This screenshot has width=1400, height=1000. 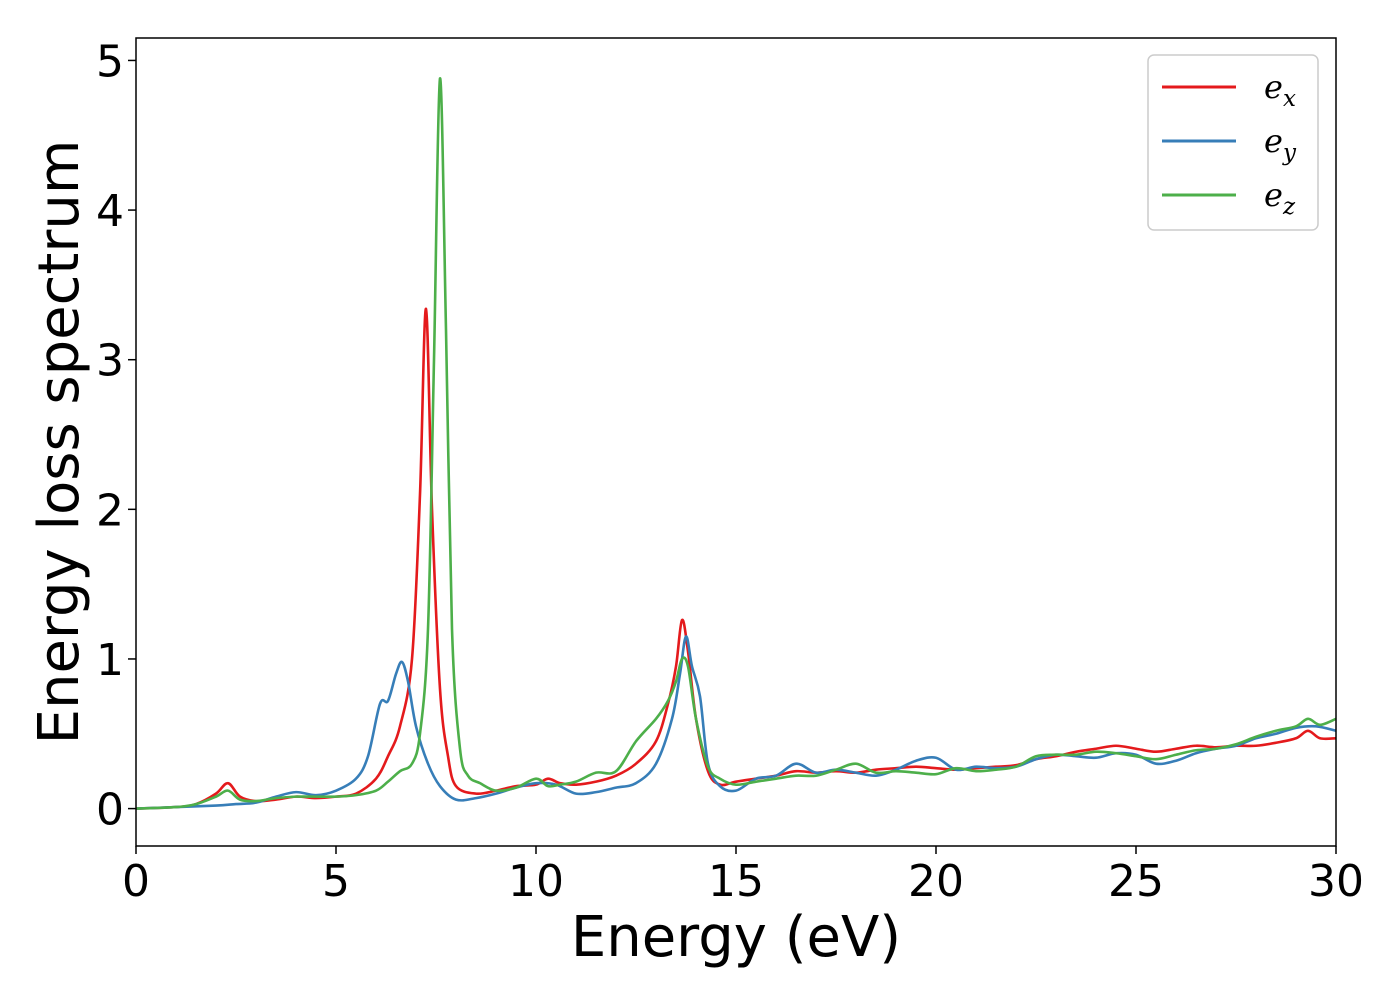 What do you see at coordinates (1280, 90) in the screenshot?
I see `legend-label-ex: ex` at bounding box center [1280, 90].